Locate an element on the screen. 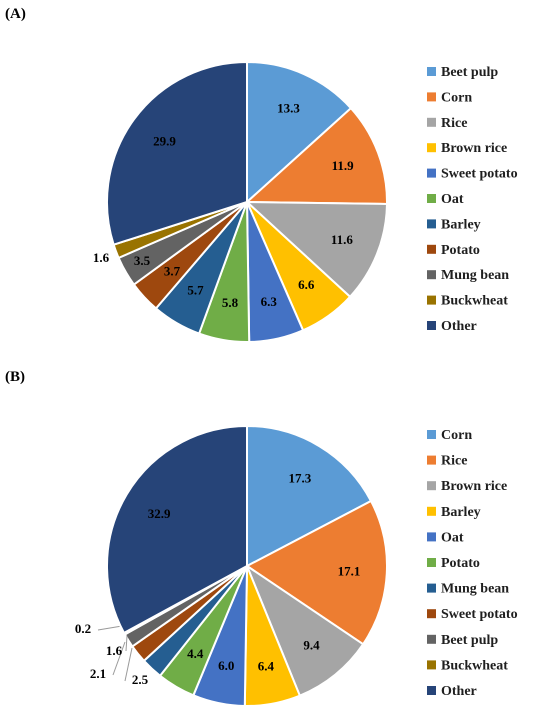 The image size is (533, 709). chart-a-data-label-brown-rice: 6.6 is located at coordinates (306, 284).